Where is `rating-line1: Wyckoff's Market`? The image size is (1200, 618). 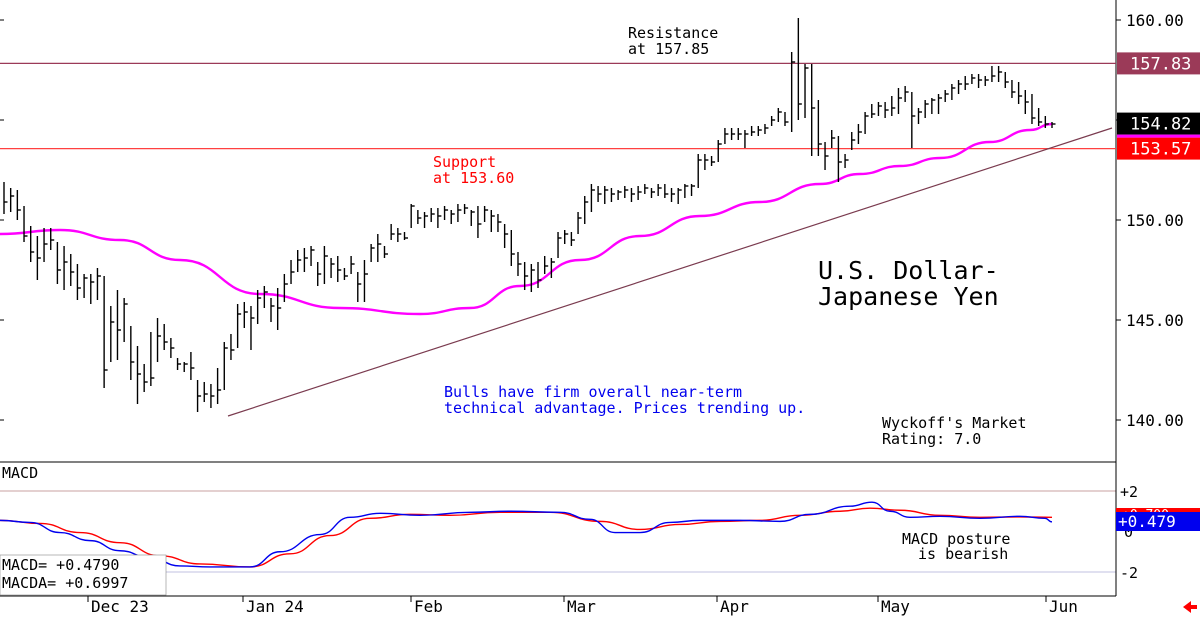
rating-line1: Wyckoff's Market is located at coordinates (954, 423).